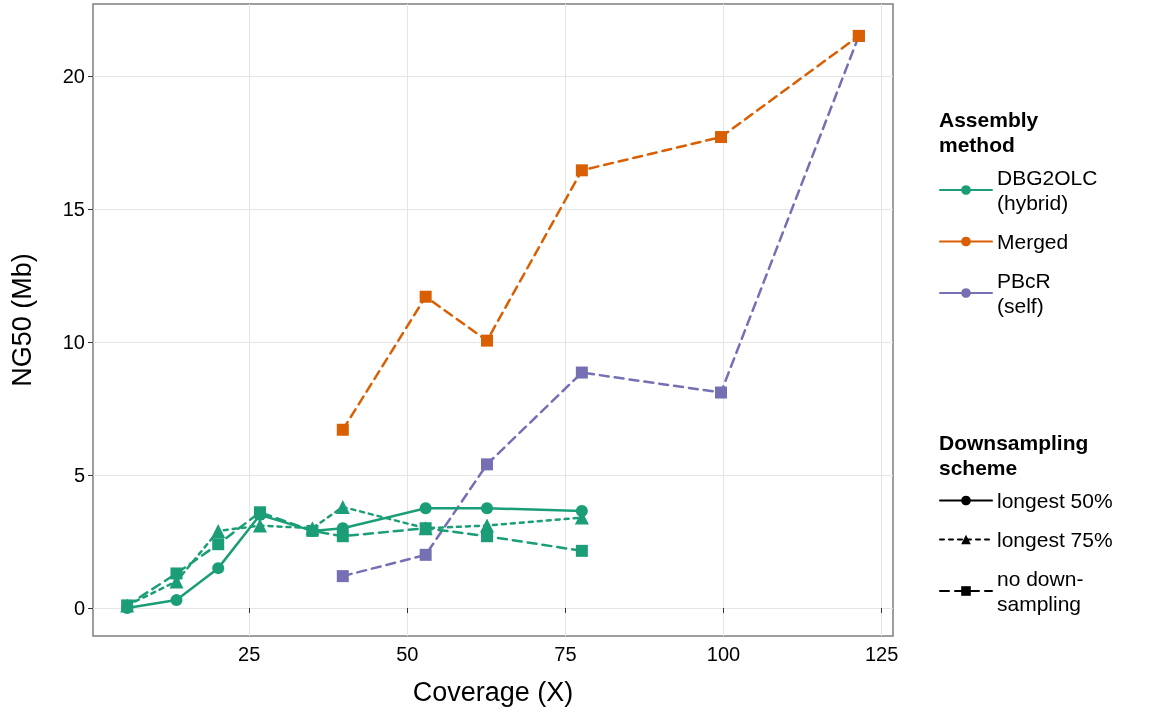 Image resolution: width=1159 pixels, height=715 pixels. Describe the element at coordinates (73, 341) in the screenshot. I see `y-tick-label: 10` at that location.